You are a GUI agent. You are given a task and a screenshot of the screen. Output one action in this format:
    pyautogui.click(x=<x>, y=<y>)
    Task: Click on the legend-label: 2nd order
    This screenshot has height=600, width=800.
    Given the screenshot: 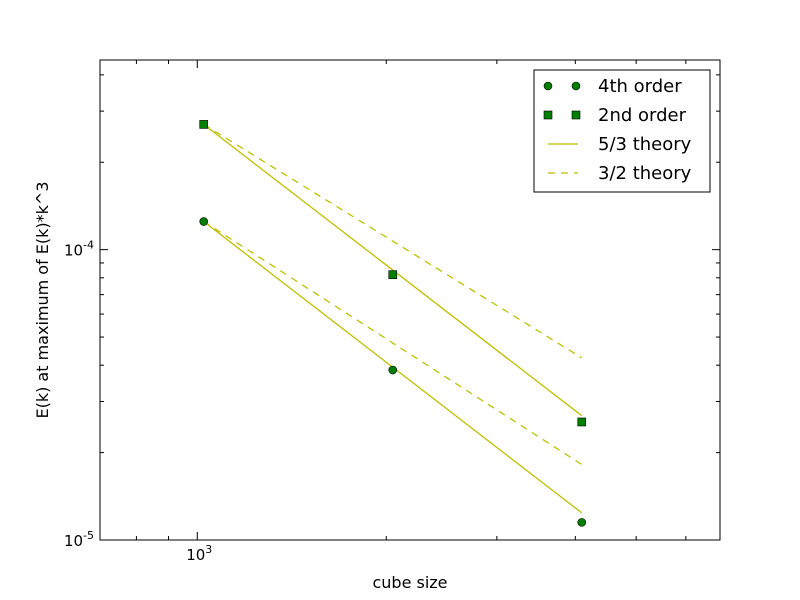 What is the action you would take?
    pyautogui.click(x=642, y=115)
    